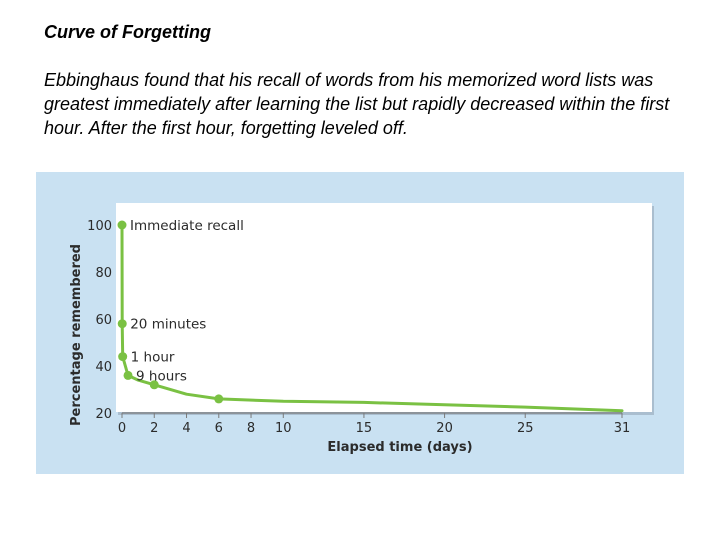 The height and width of the screenshot is (540, 720). Describe the element at coordinates (168, 325) in the screenshot. I see `data-point-annotation: 20 minutes` at that location.